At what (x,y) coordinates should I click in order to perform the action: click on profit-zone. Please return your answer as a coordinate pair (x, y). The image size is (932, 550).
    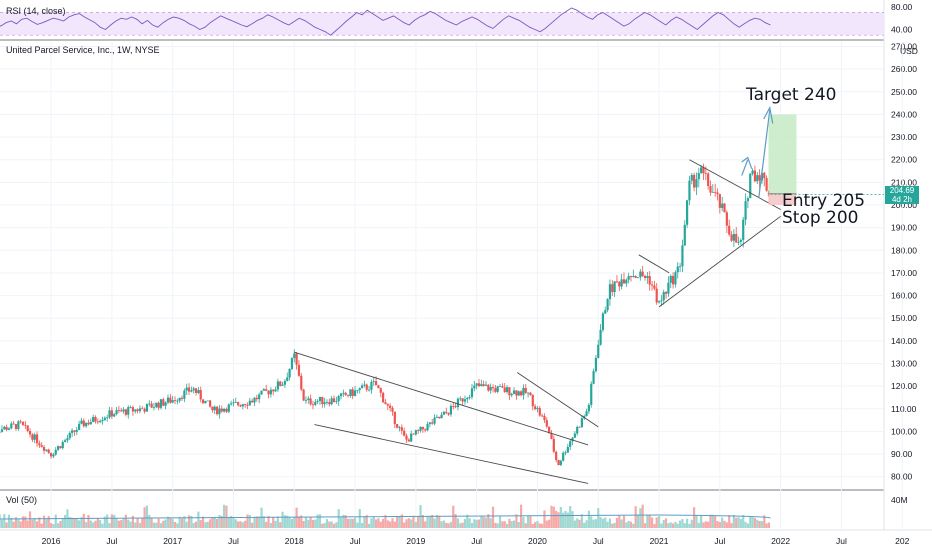
    Looking at the image, I should click on (782, 154).